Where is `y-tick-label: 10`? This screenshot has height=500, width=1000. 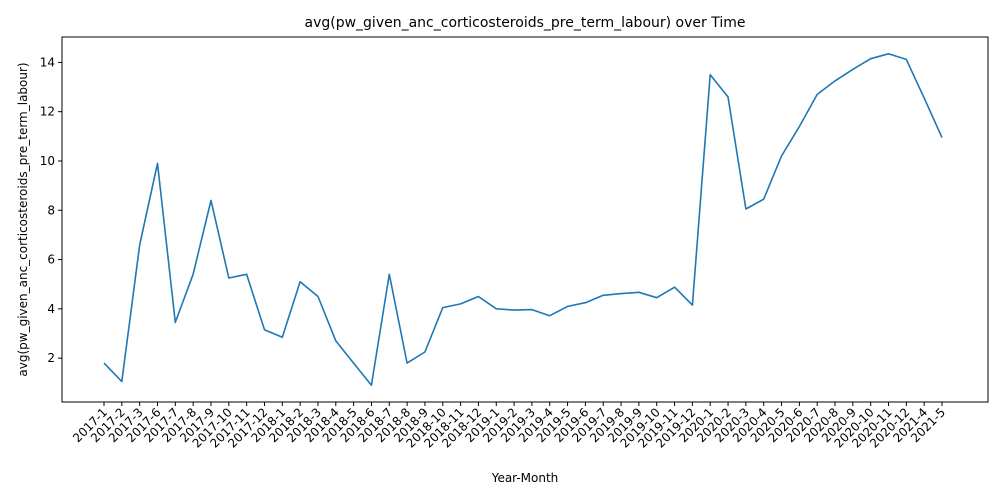 y-tick-label: 10 is located at coordinates (47, 161).